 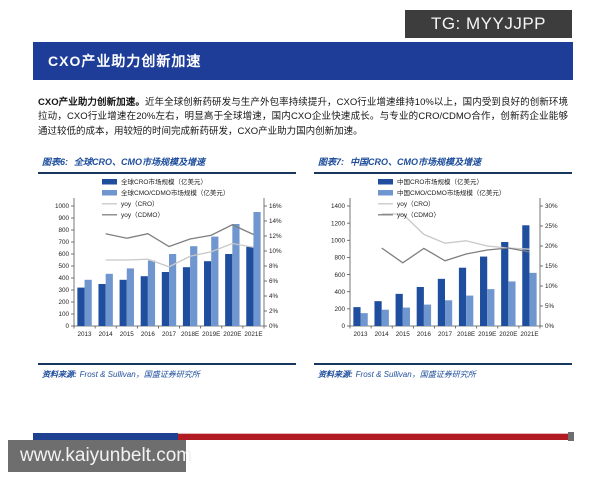 What do you see at coordinates (106, 455) in the screenshot?
I see `footer-watermark-text: www.kaiyunbelt.com` at bounding box center [106, 455].